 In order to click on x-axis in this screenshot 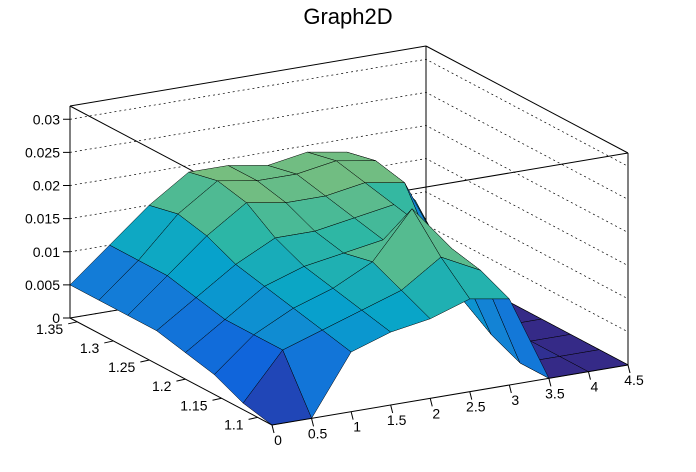, I will do `click(450, 395)`.